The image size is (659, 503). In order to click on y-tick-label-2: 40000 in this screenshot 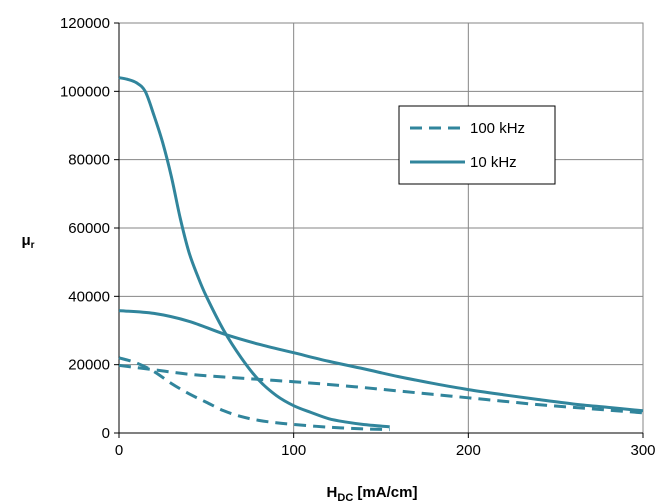, I will do `click(89, 296)`.